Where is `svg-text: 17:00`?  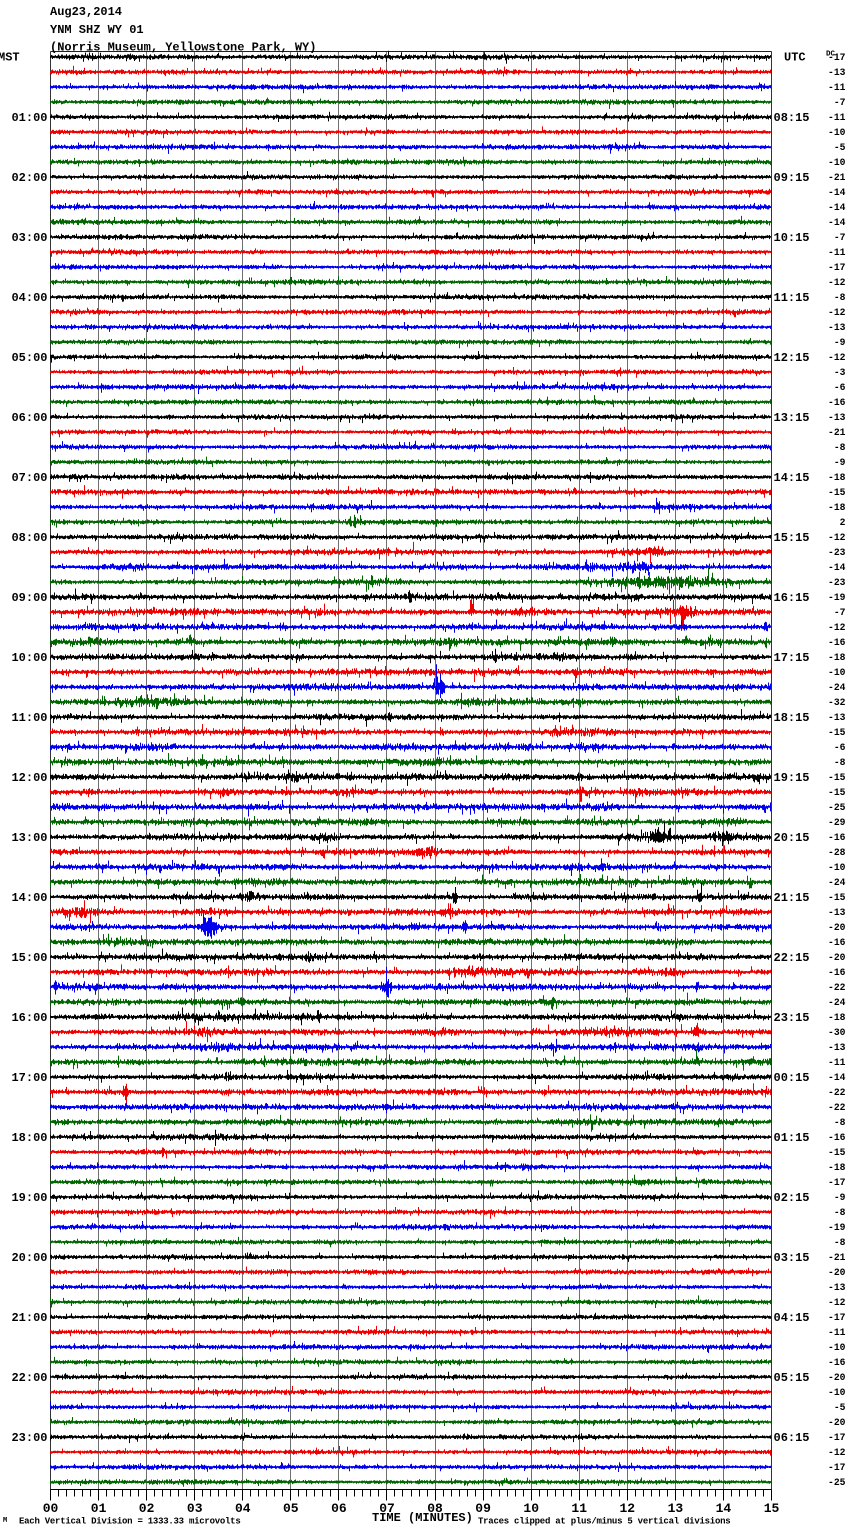
svg-text: 17:00 is located at coordinates (29, 1078).